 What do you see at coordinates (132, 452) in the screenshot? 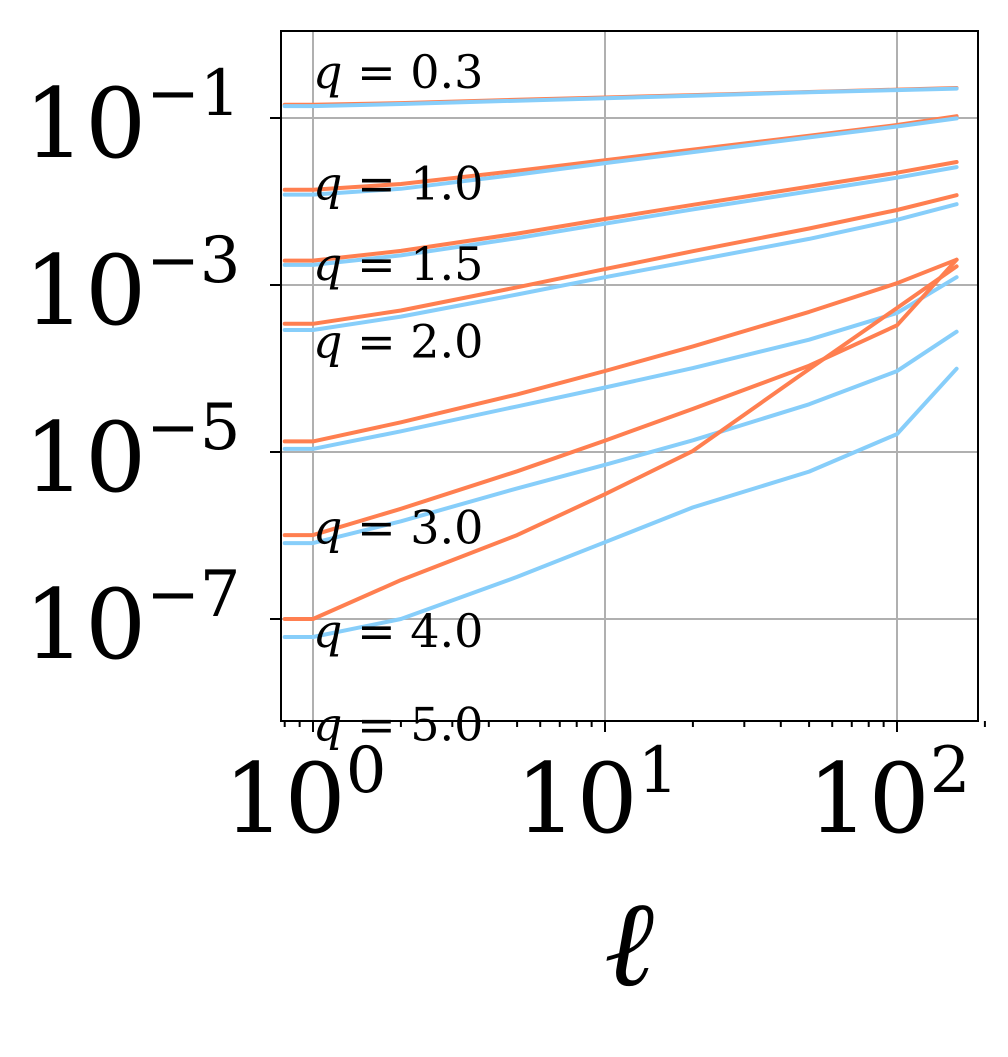
I see `y-tick-label: 10⁻⁵` at bounding box center [132, 452].